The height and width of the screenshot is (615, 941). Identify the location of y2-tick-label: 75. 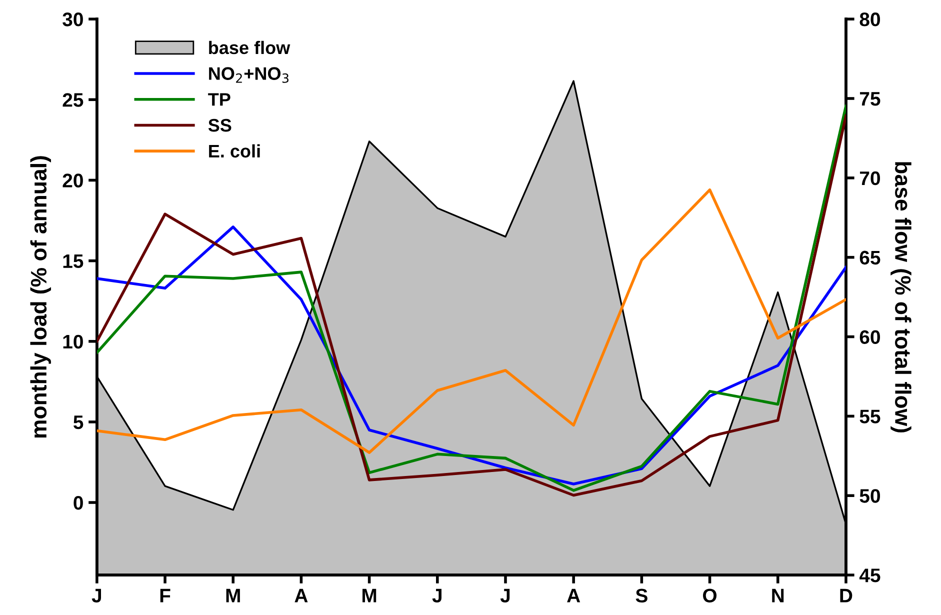
(870, 99).